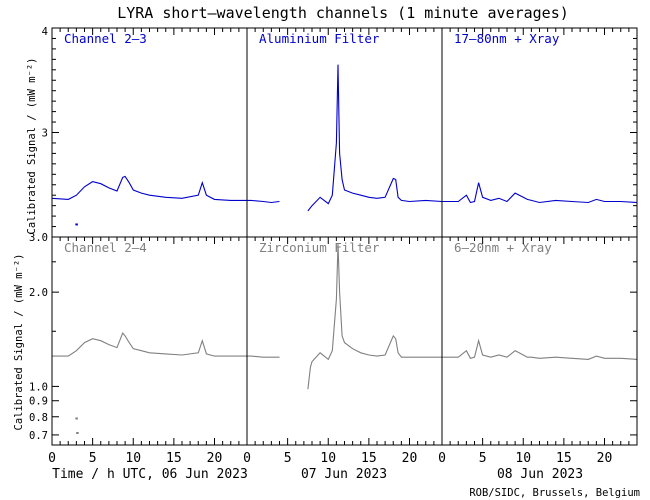  I want to click on y-tick-label-top: 3, so click(45, 134).